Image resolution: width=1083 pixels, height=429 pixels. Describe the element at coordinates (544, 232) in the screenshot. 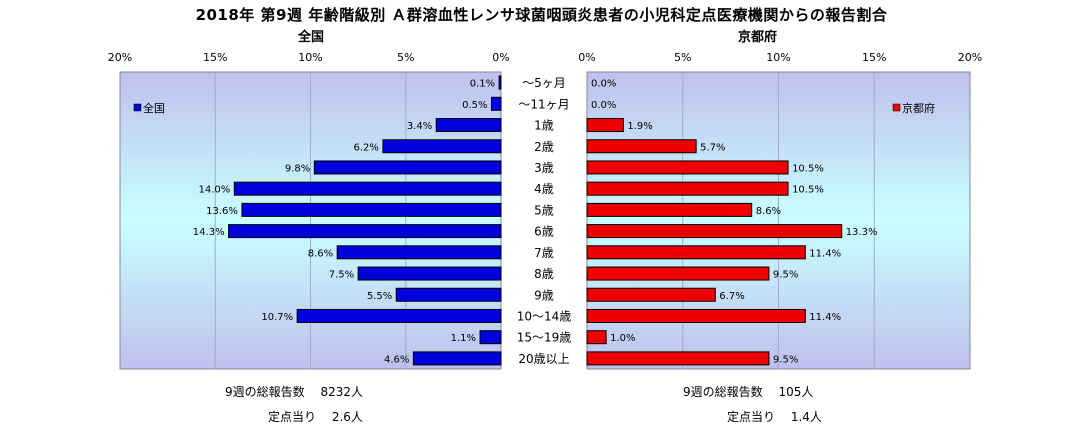

I see `age-category-label: 6歳` at that location.